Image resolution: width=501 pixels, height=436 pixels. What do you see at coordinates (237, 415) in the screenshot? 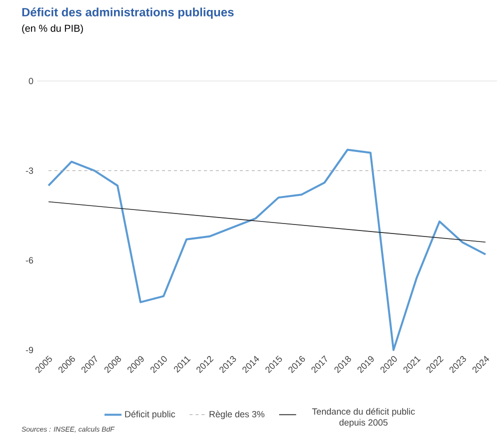
I see `legend-label: Règle des 3%` at bounding box center [237, 415].